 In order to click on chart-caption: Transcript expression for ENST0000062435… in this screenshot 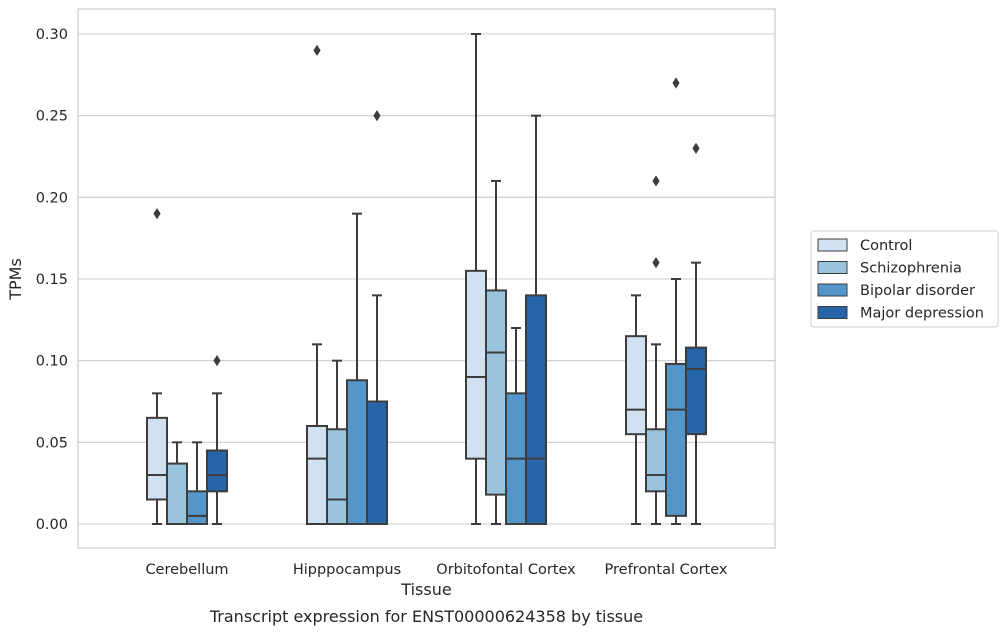, I will do `click(426, 616)`.